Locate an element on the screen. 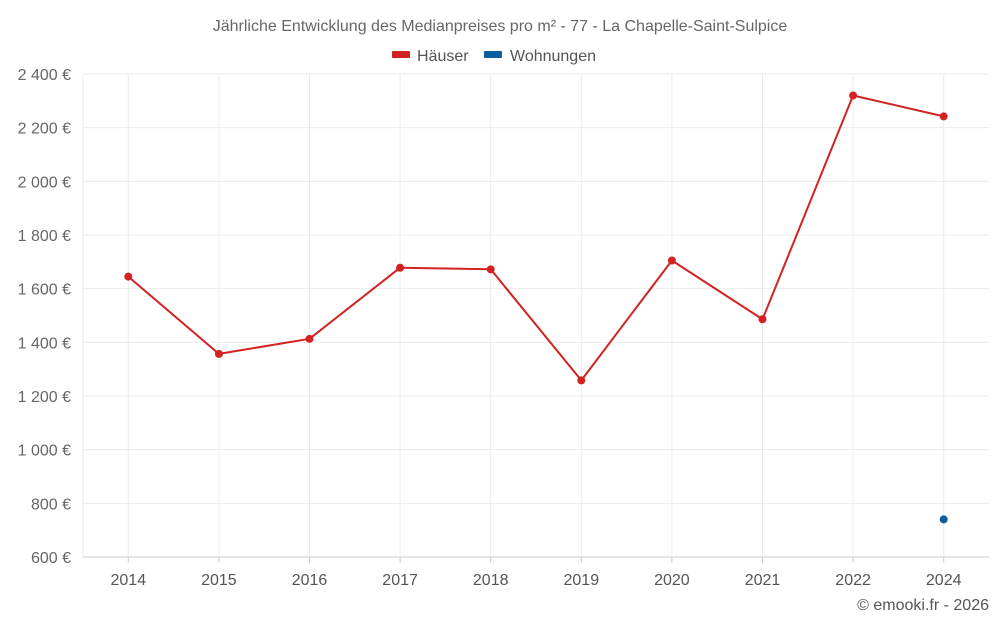 The width and height of the screenshot is (1000, 625). series-wohnungen is located at coordinates (943, 519).